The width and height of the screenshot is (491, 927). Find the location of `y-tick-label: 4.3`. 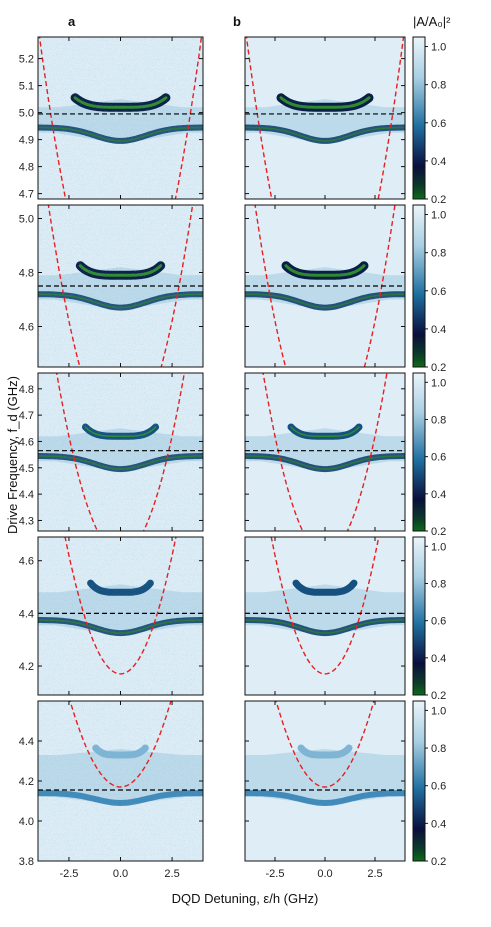

y-tick-label: 4.3 is located at coordinates (26, 521).